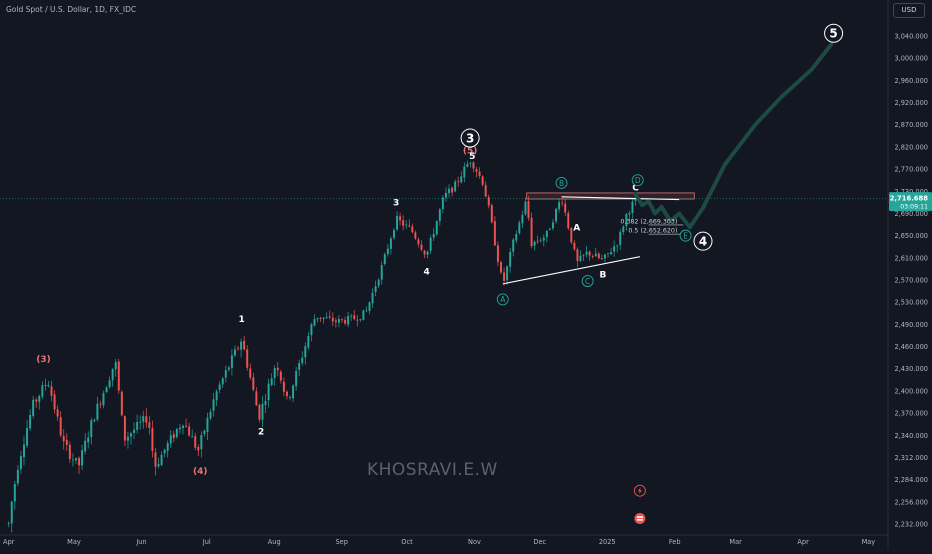 This screenshot has height=554, width=932. Describe the element at coordinates (396, 203) in the screenshot. I see `wave-label-text: 3` at that location.